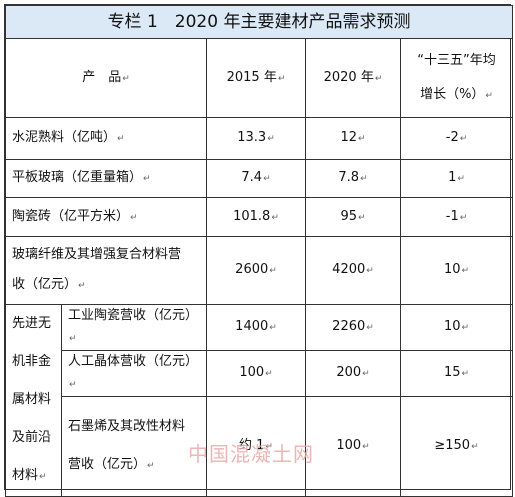  Describe the element at coordinates (456, 373) in the screenshot. I see `row-growth: 15↵` at that location.